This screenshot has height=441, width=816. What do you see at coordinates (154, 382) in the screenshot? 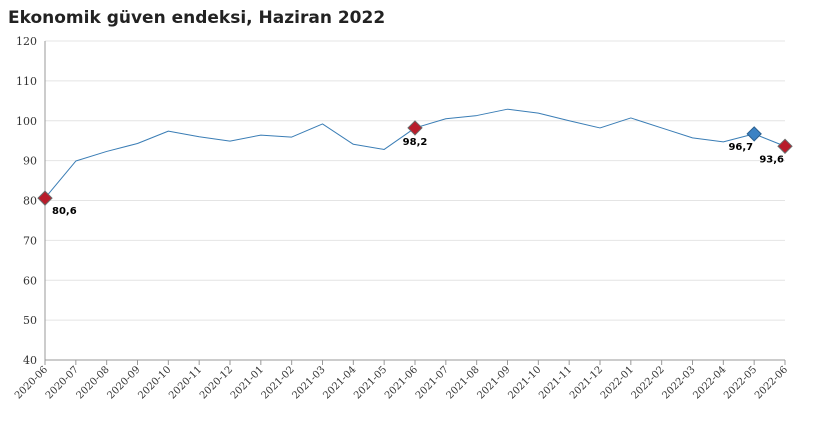
I see `x-tick-label: 2020-10` at bounding box center [154, 382].